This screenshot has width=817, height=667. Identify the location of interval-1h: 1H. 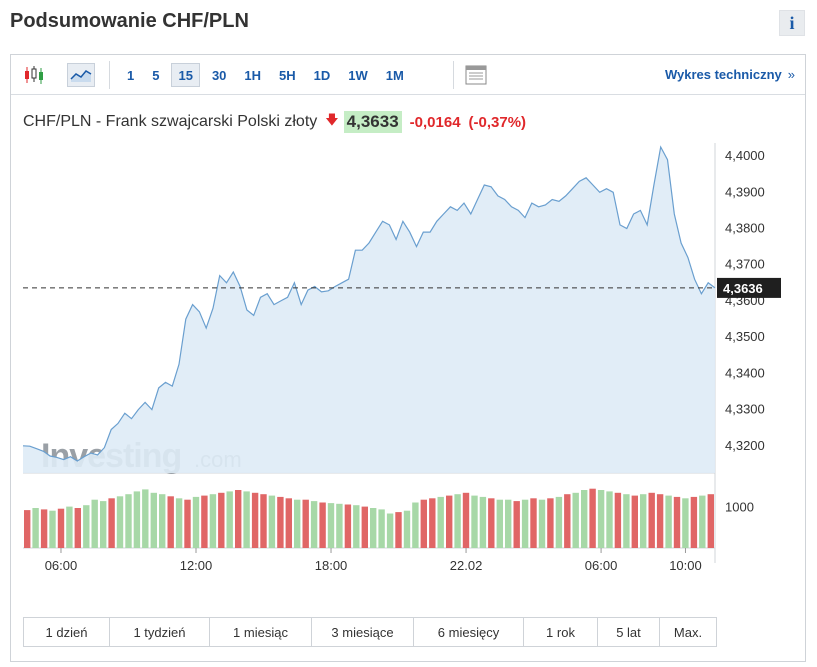
(253, 75).